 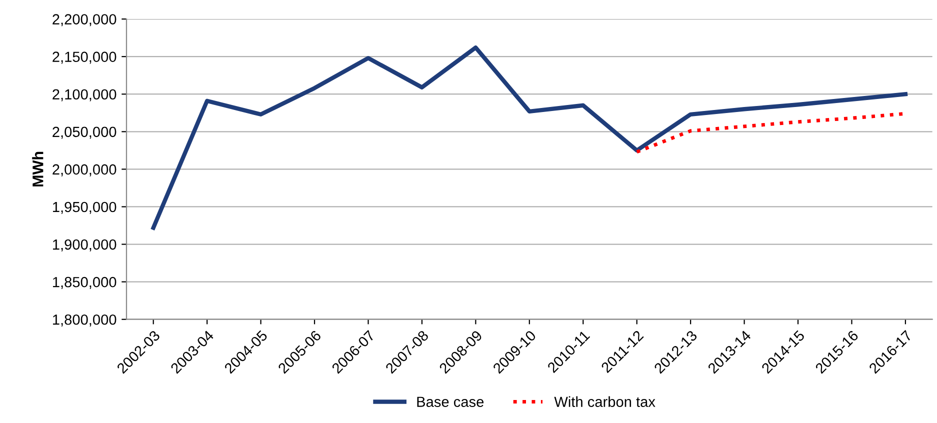 What do you see at coordinates (84, 282) in the screenshot?
I see `y-tick-label: 1,850,000` at bounding box center [84, 282].